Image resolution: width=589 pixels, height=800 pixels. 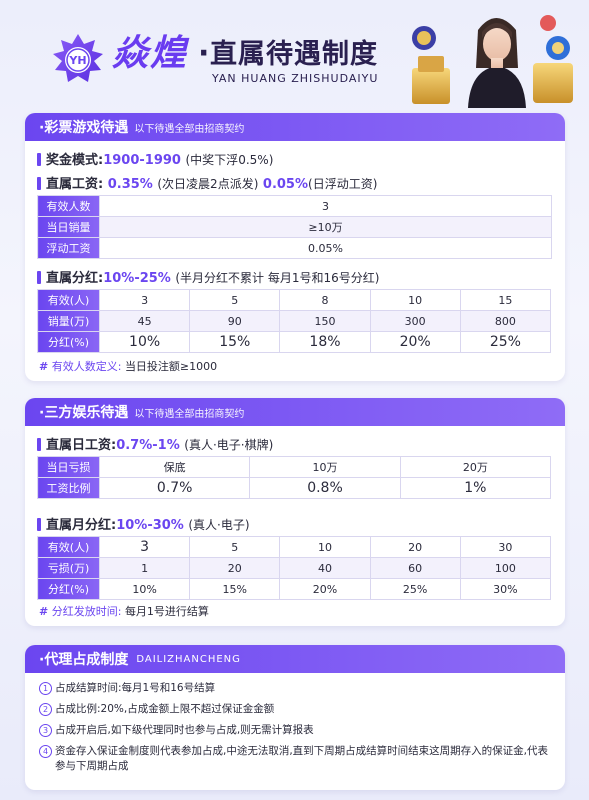 I want to click on monthly-dividend-row: 直属月分红:10%-30% (真人·电子), so click(x=143, y=523).